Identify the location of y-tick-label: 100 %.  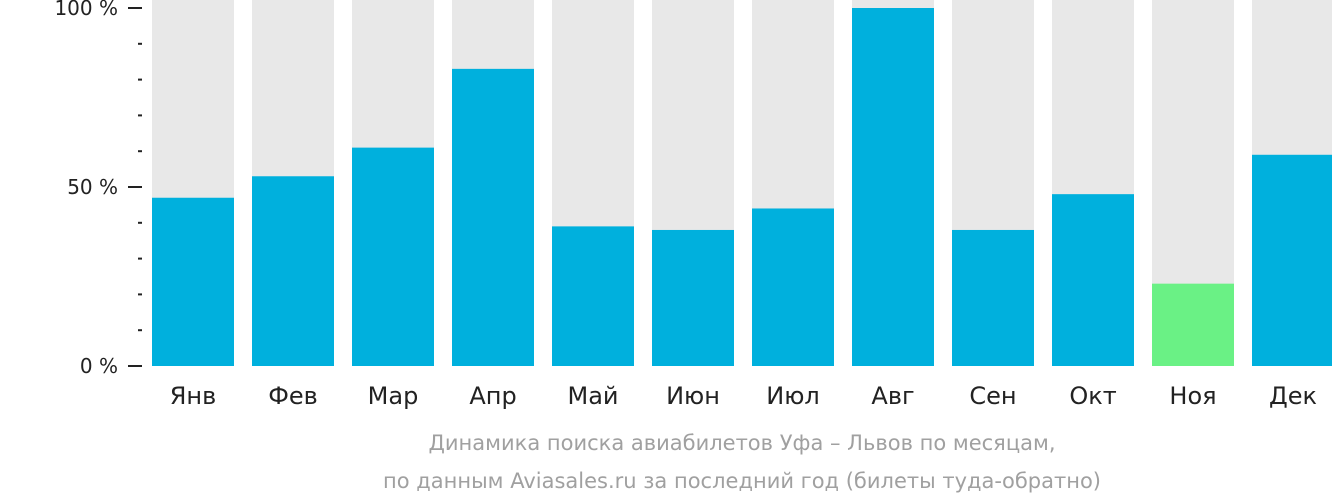
(86, 10).